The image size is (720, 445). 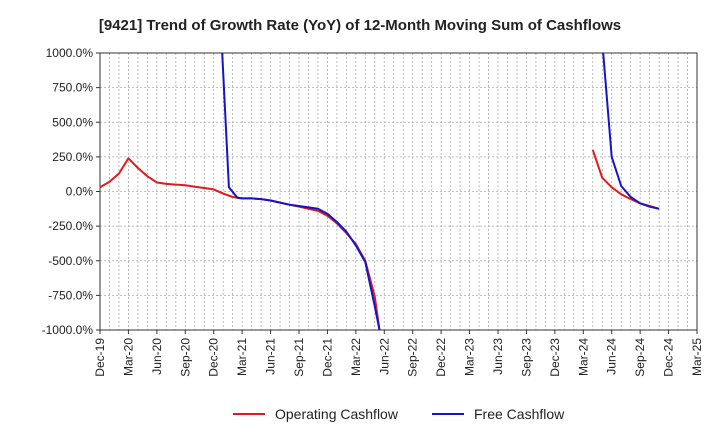 I want to click on y-tick-label: 500.0%, so click(x=72, y=122).